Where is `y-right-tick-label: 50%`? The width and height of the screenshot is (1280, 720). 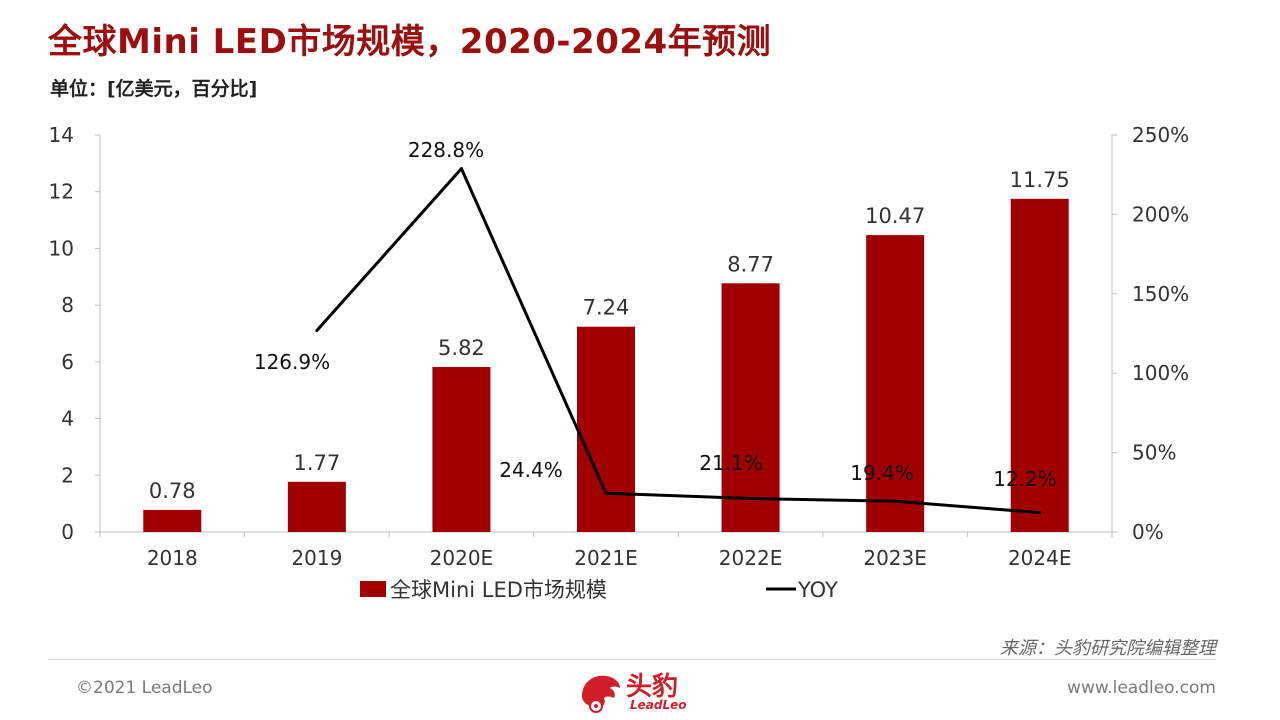 y-right-tick-label: 50% is located at coordinates (1154, 453).